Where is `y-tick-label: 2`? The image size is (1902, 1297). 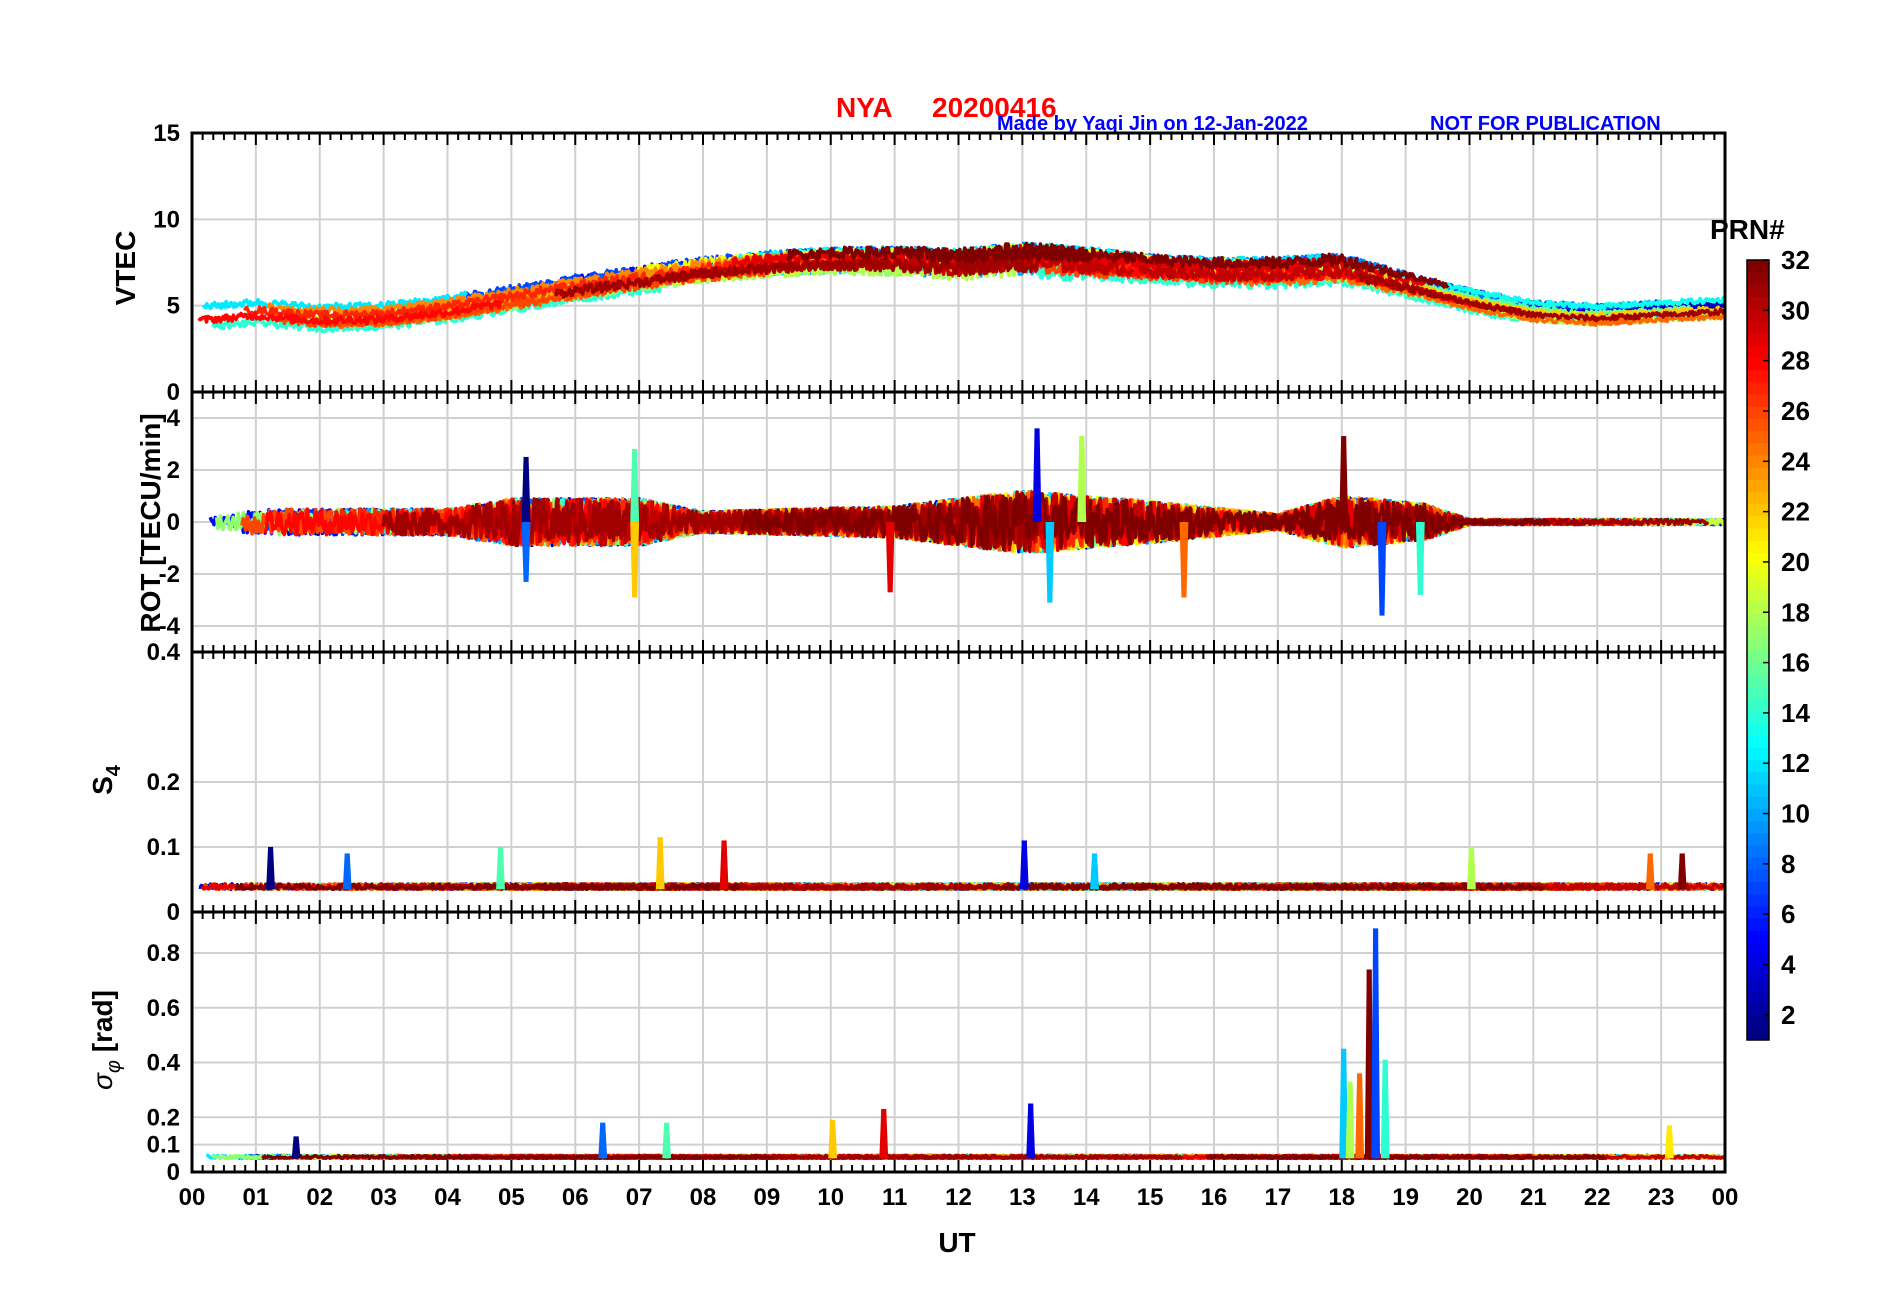
y-tick-label: 2 is located at coordinates (173, 470).